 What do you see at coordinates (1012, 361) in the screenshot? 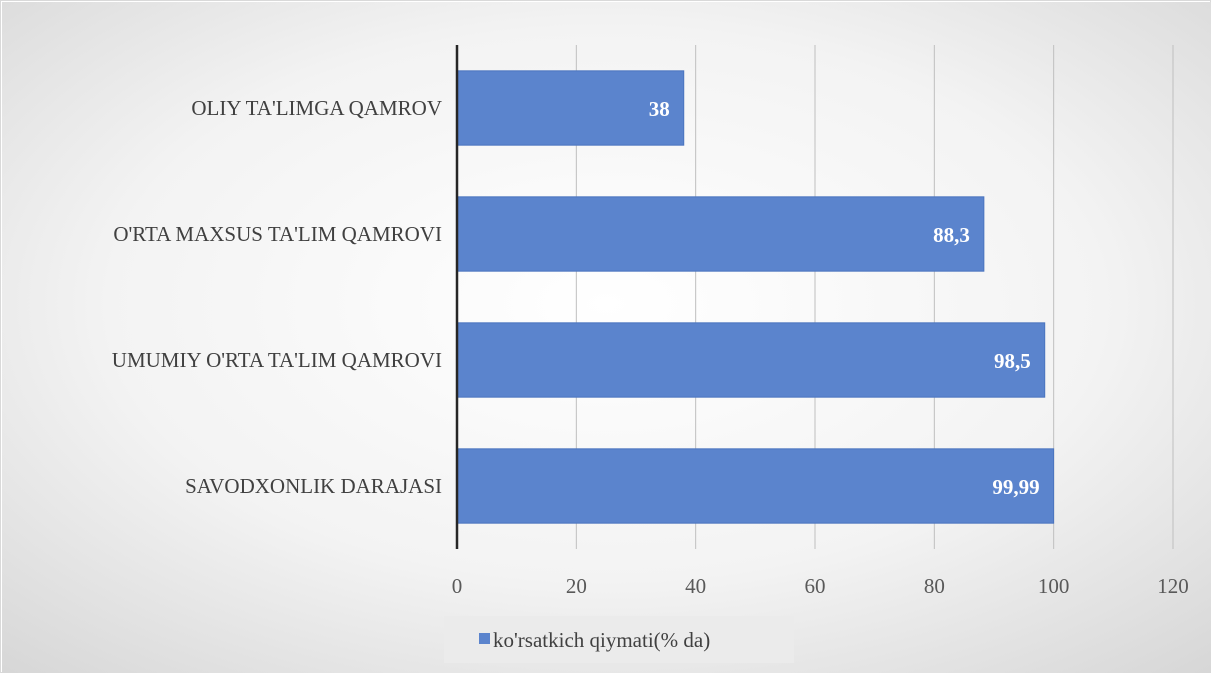
I see `data-label-3: 98,5` at bounding box center [1012, 361].